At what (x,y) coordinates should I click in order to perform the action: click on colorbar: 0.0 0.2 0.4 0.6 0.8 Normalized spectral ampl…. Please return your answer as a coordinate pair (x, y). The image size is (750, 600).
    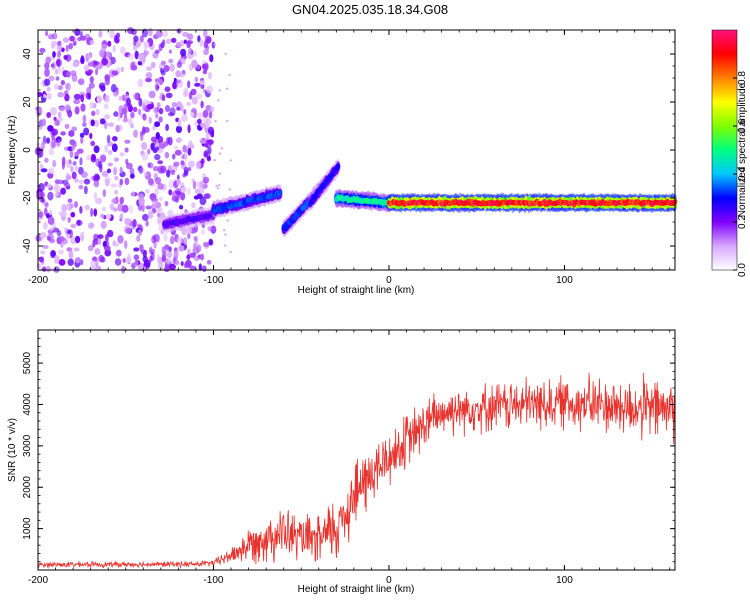
    Looking at the image, I should click on (729, 153).